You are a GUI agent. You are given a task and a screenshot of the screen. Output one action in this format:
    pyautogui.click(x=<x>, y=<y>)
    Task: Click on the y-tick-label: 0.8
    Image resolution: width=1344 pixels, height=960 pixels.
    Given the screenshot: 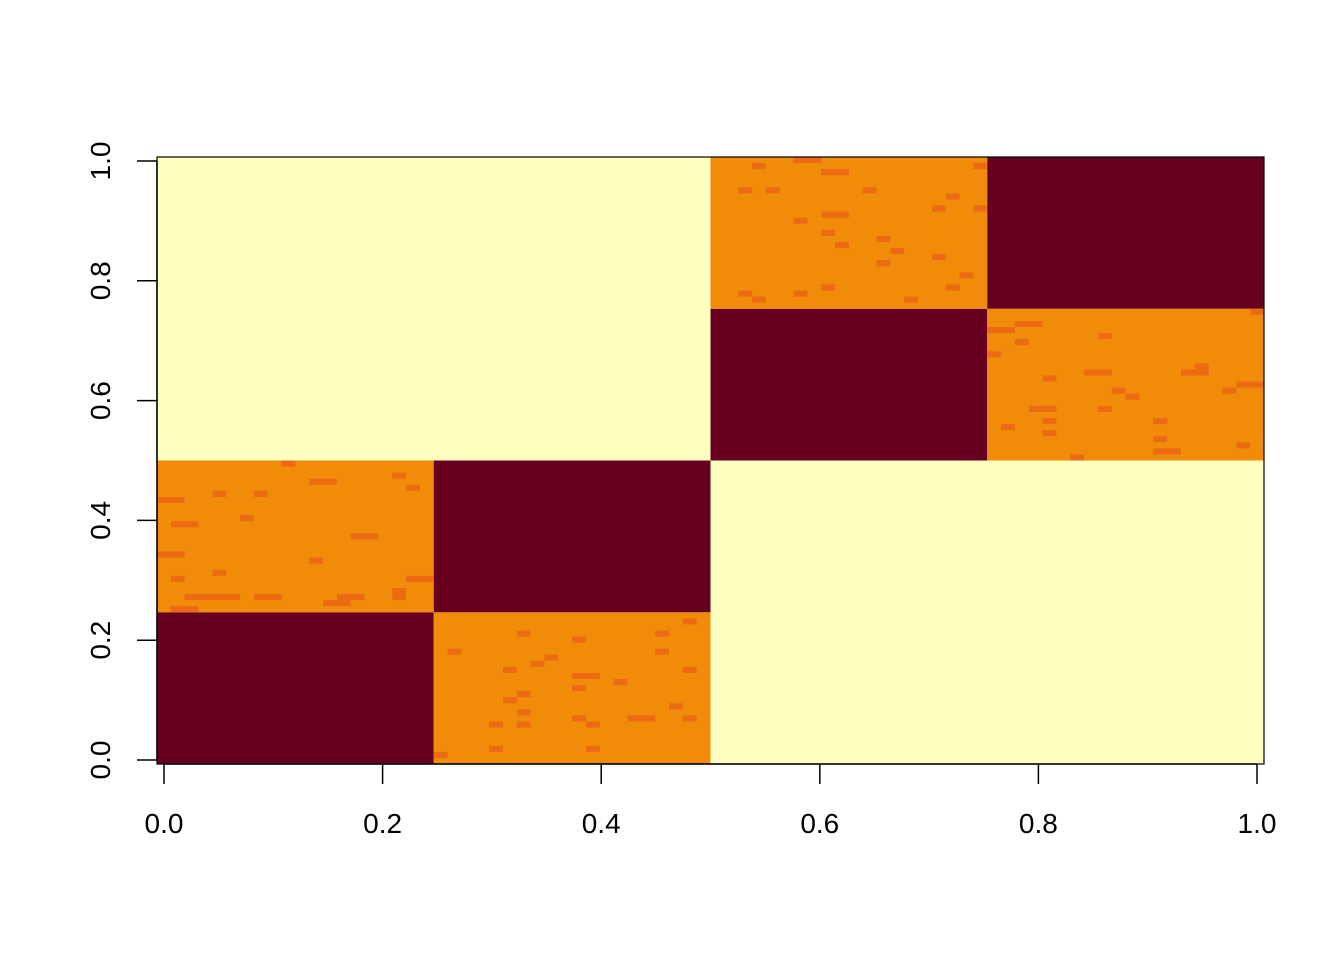 What is the action you would take?
    pyautogui.click(x=100, y=280)
    